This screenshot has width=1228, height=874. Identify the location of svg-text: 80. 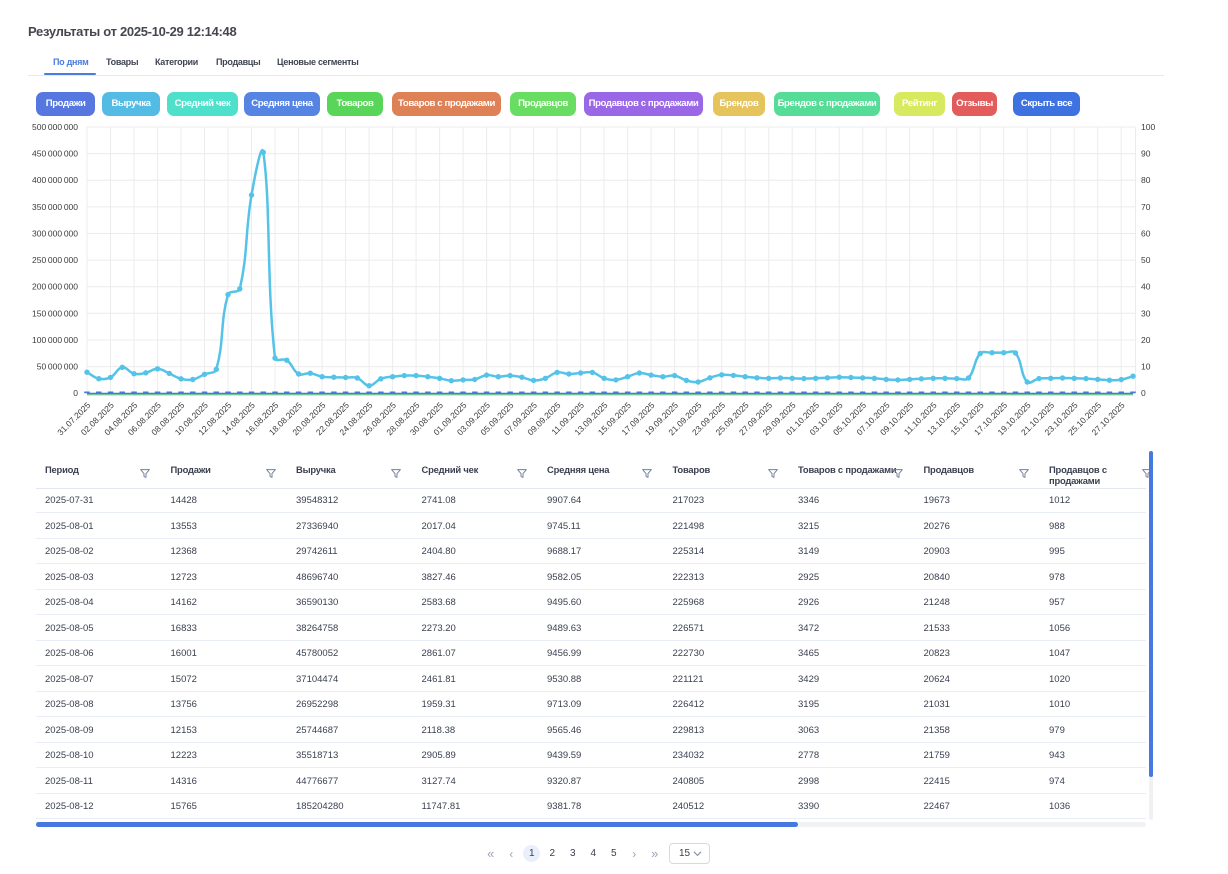
(1146, 180).